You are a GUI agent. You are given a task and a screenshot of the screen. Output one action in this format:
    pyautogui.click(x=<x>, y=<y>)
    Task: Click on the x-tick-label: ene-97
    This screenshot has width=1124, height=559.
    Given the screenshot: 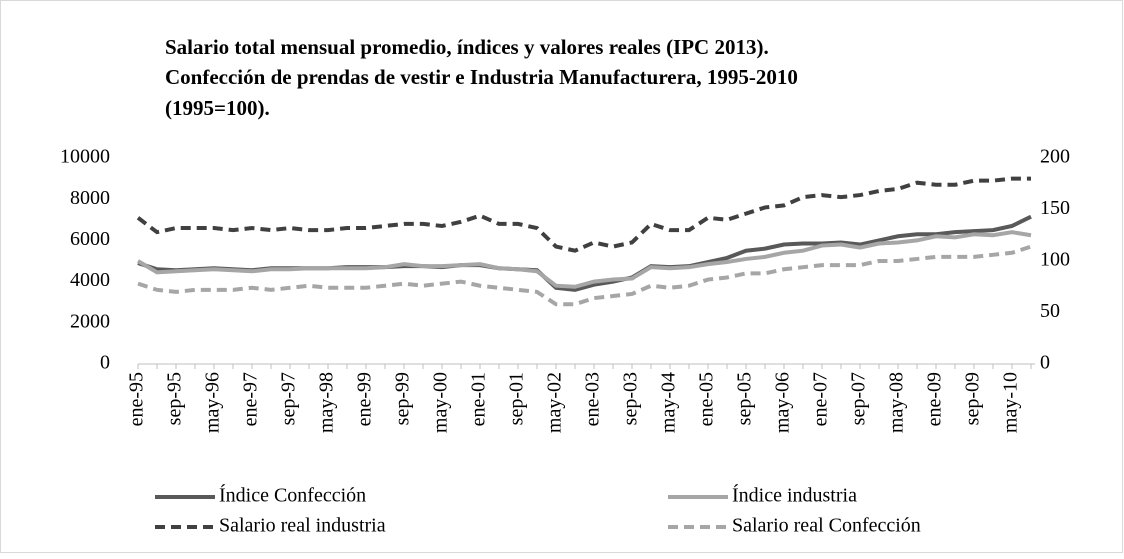 What is the action you would take?
    pyautogui.click(x=251, y=399)
    